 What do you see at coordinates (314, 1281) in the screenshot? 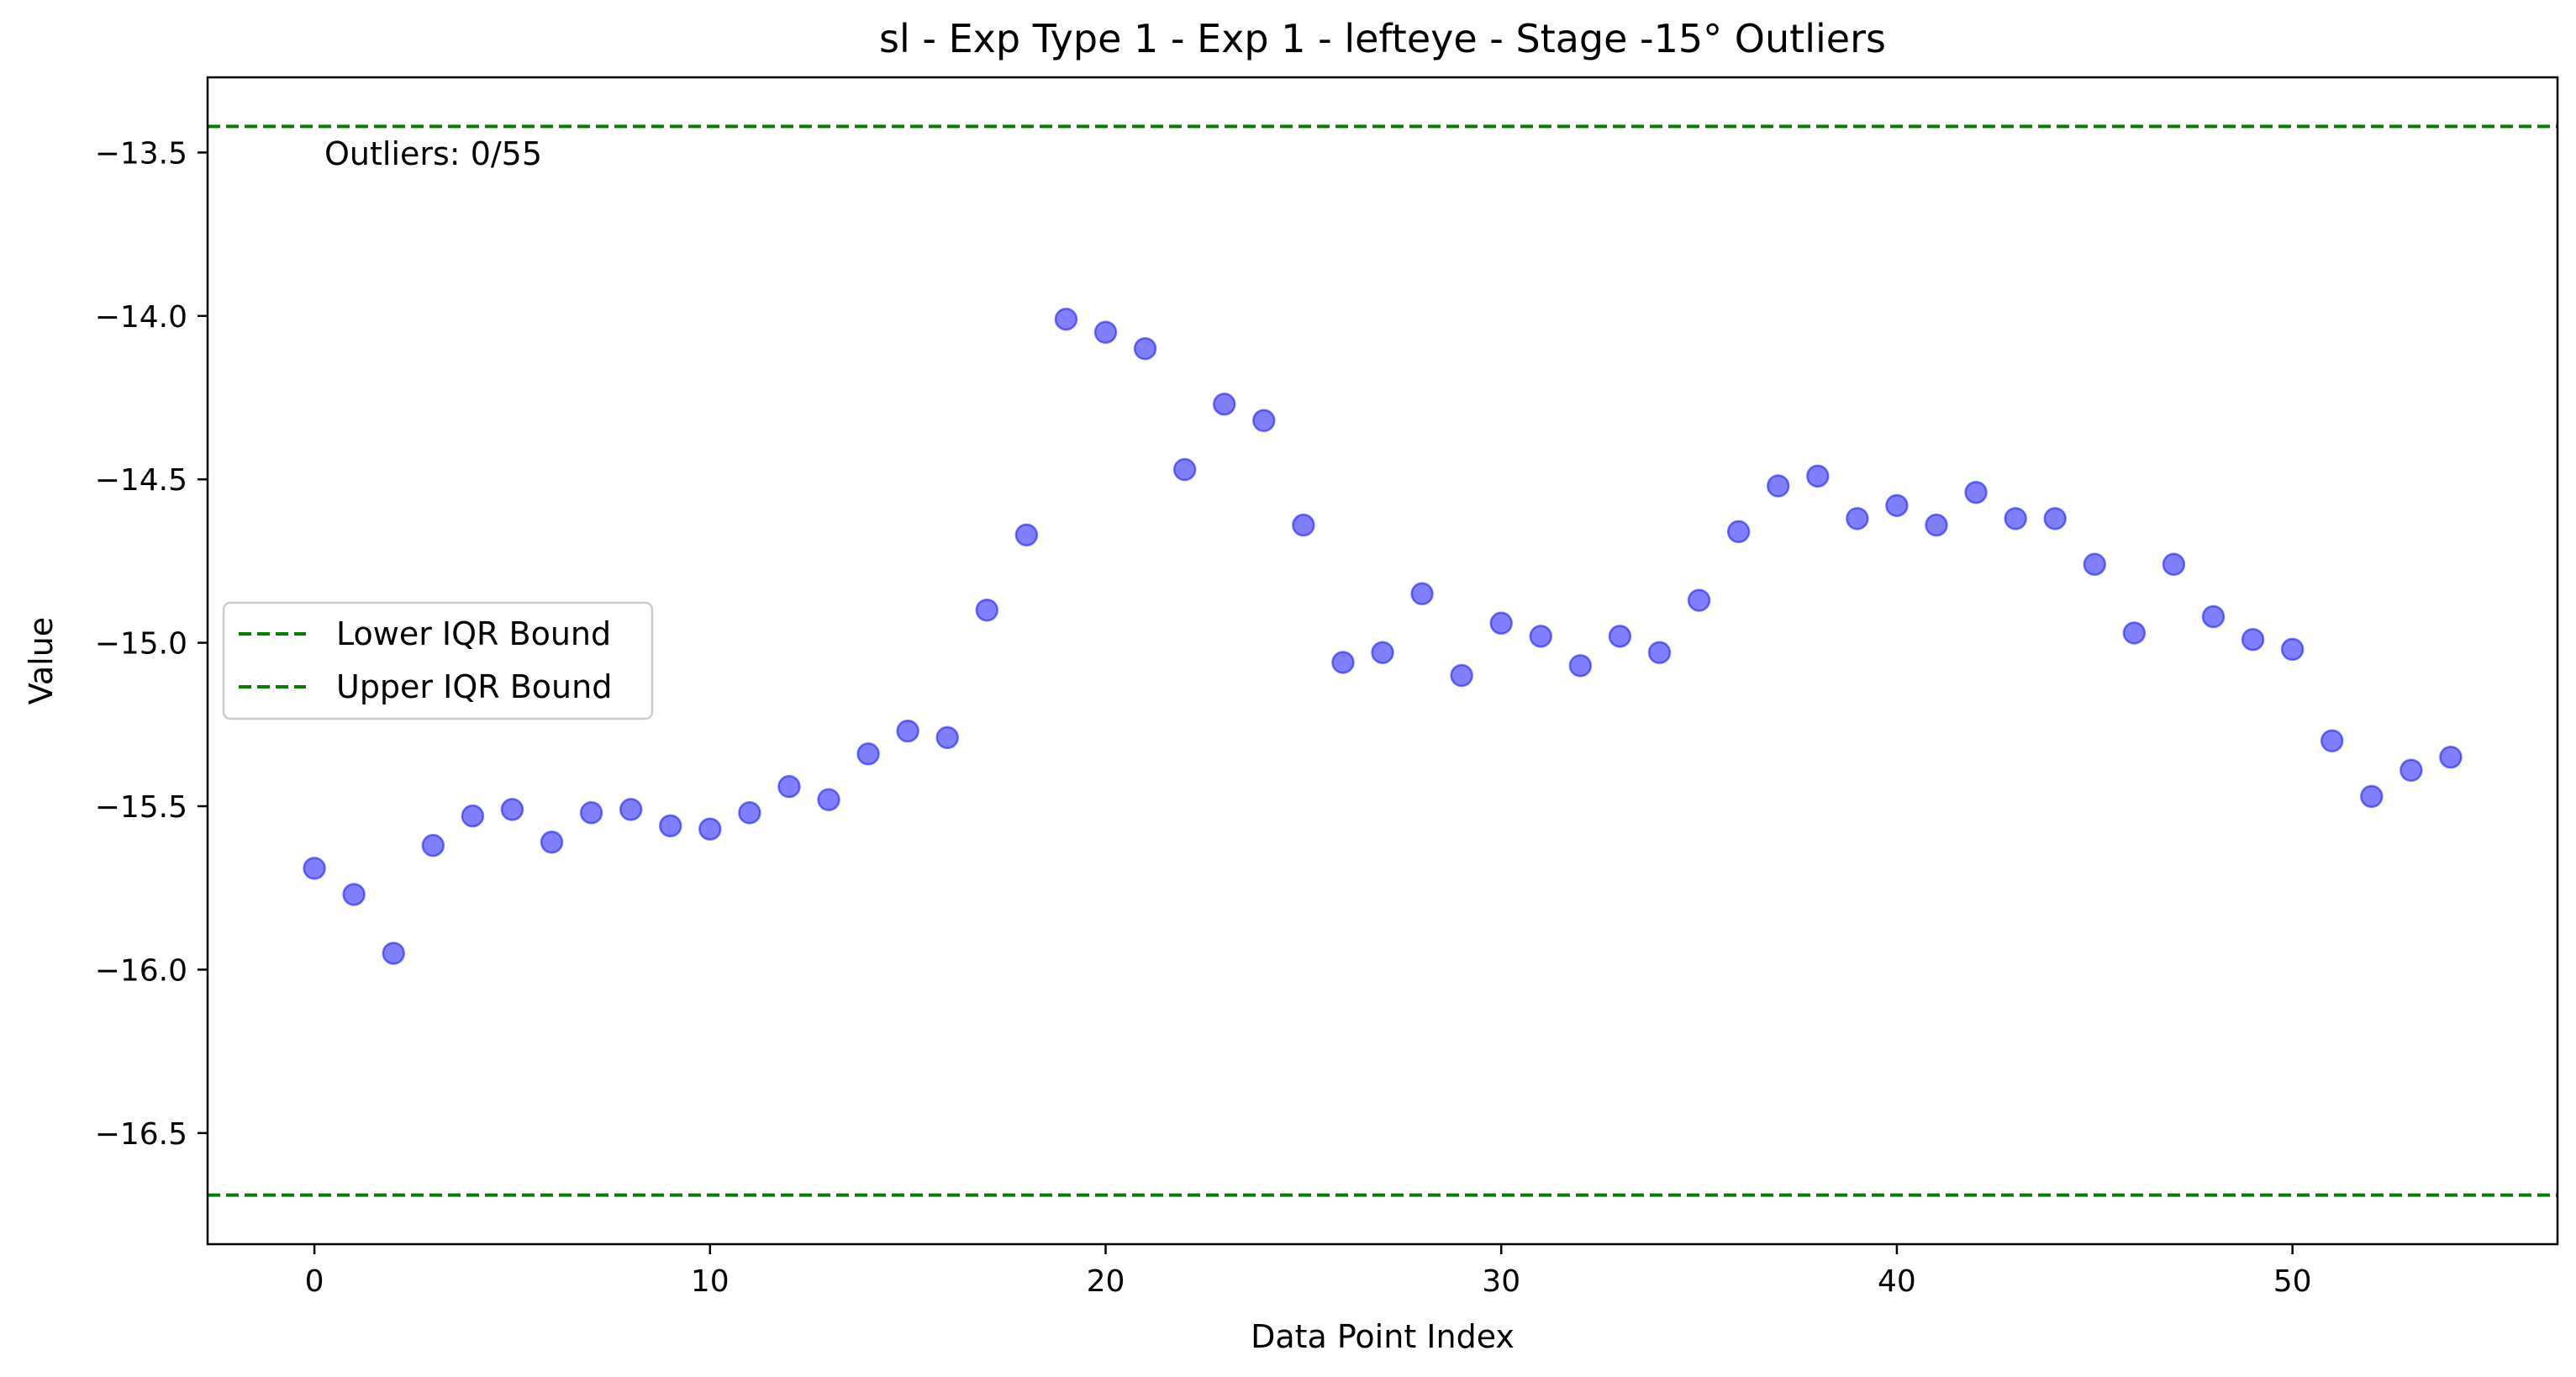
I see `x-tick-label: 0` at bounding box center [314, 1281].